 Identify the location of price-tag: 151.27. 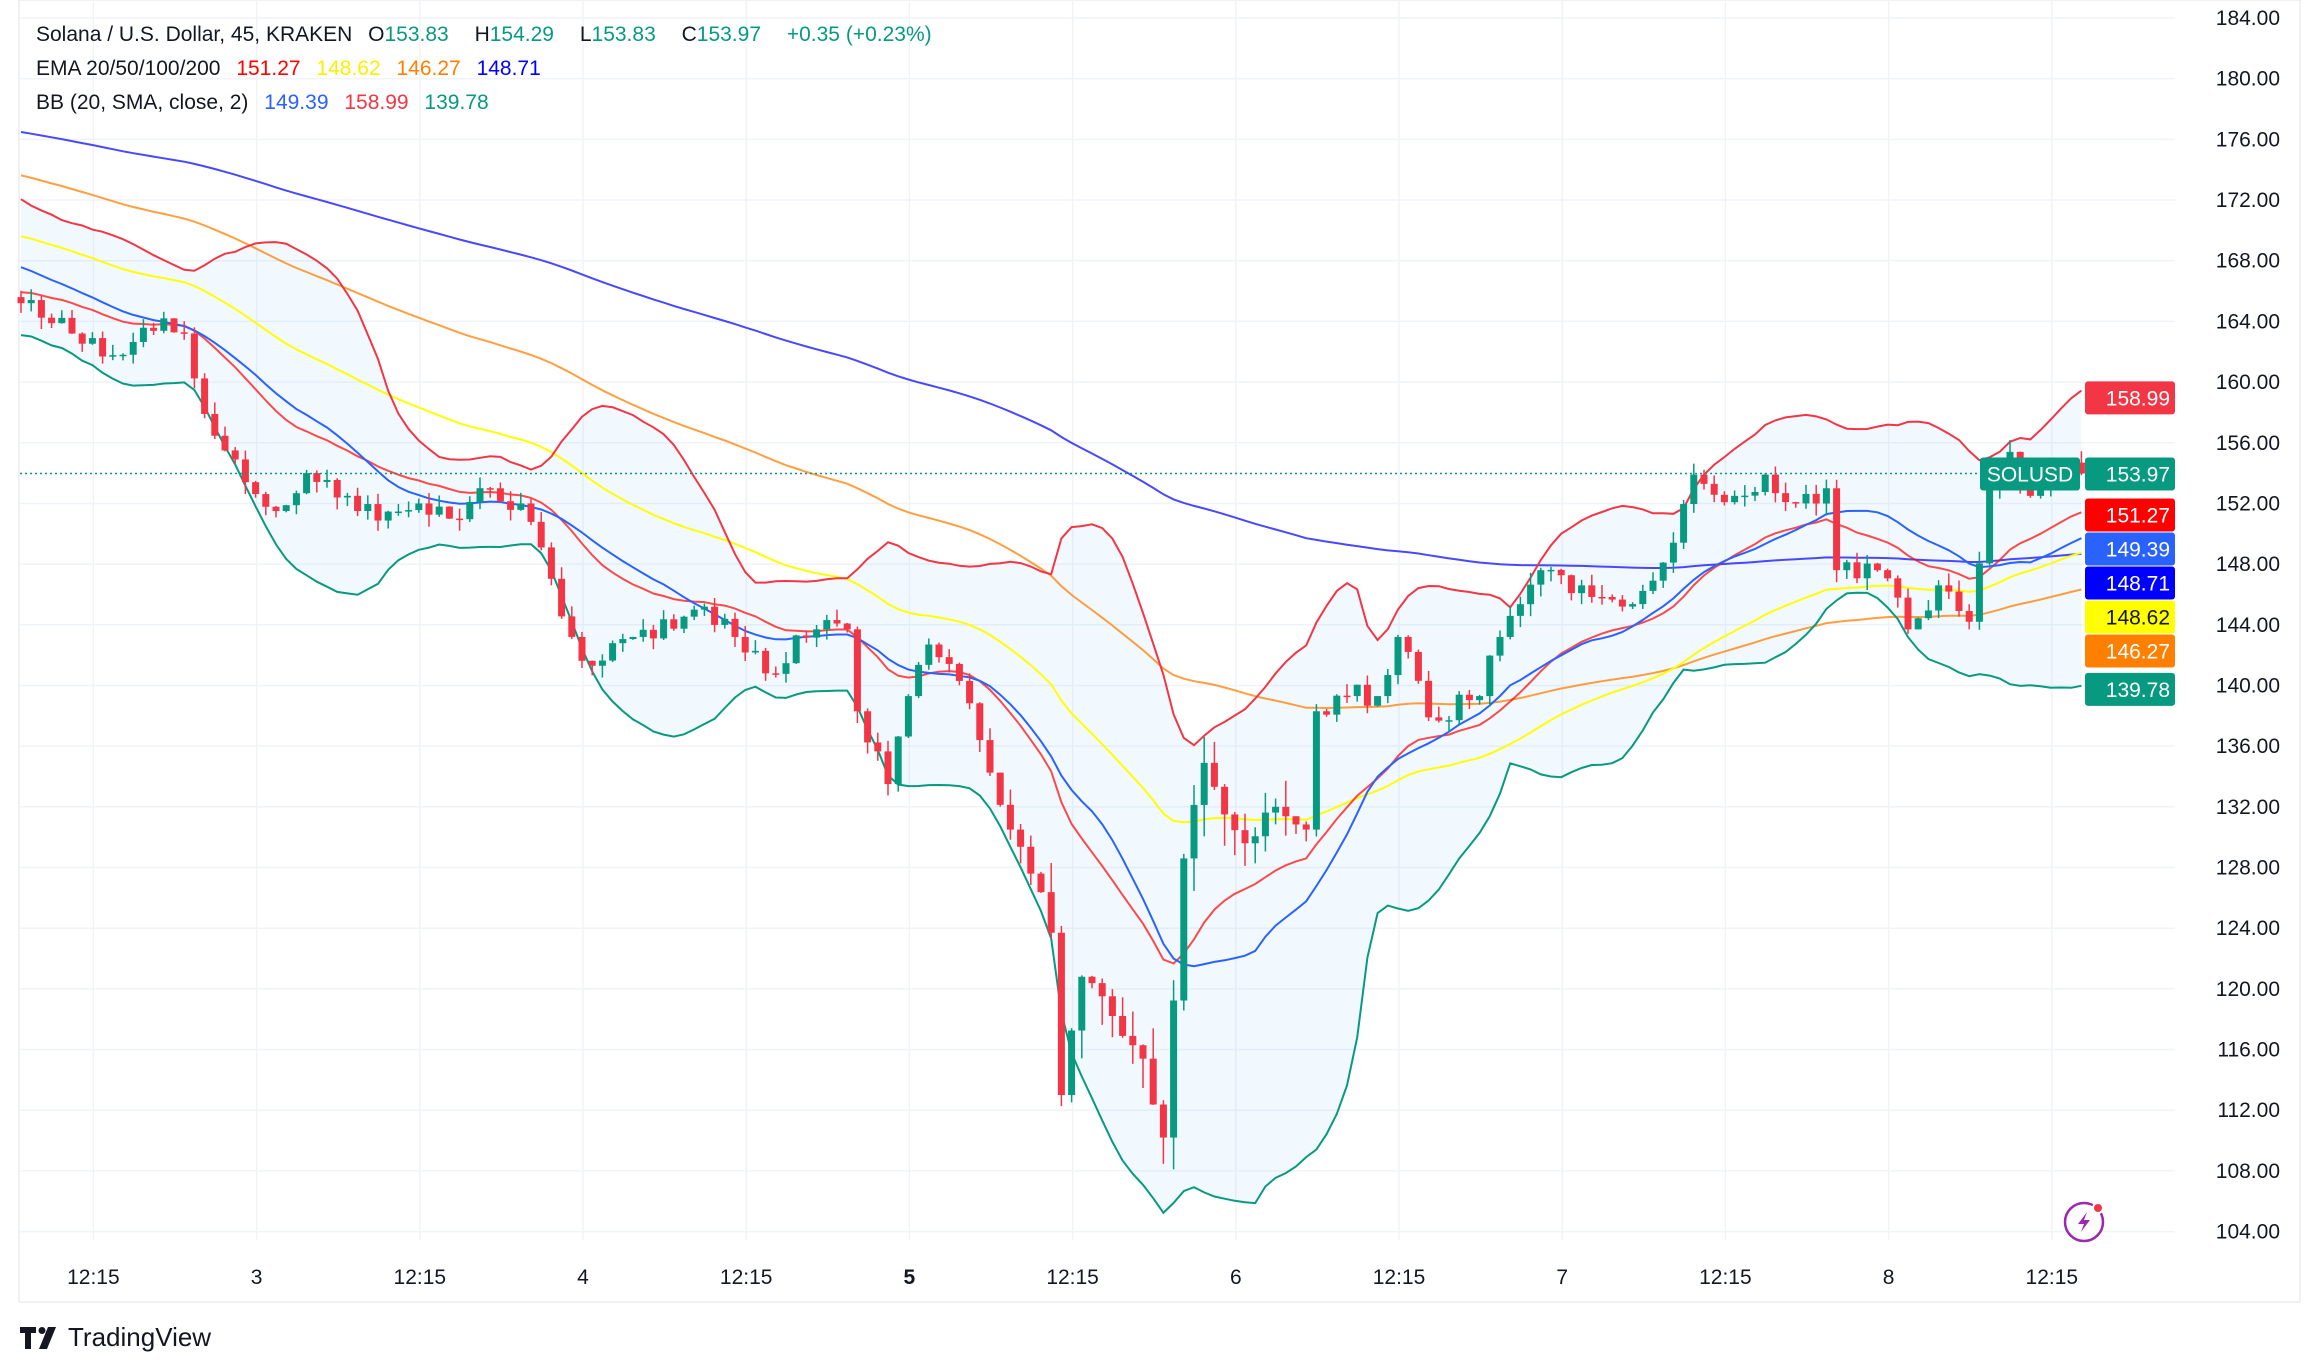
(2130, 515).